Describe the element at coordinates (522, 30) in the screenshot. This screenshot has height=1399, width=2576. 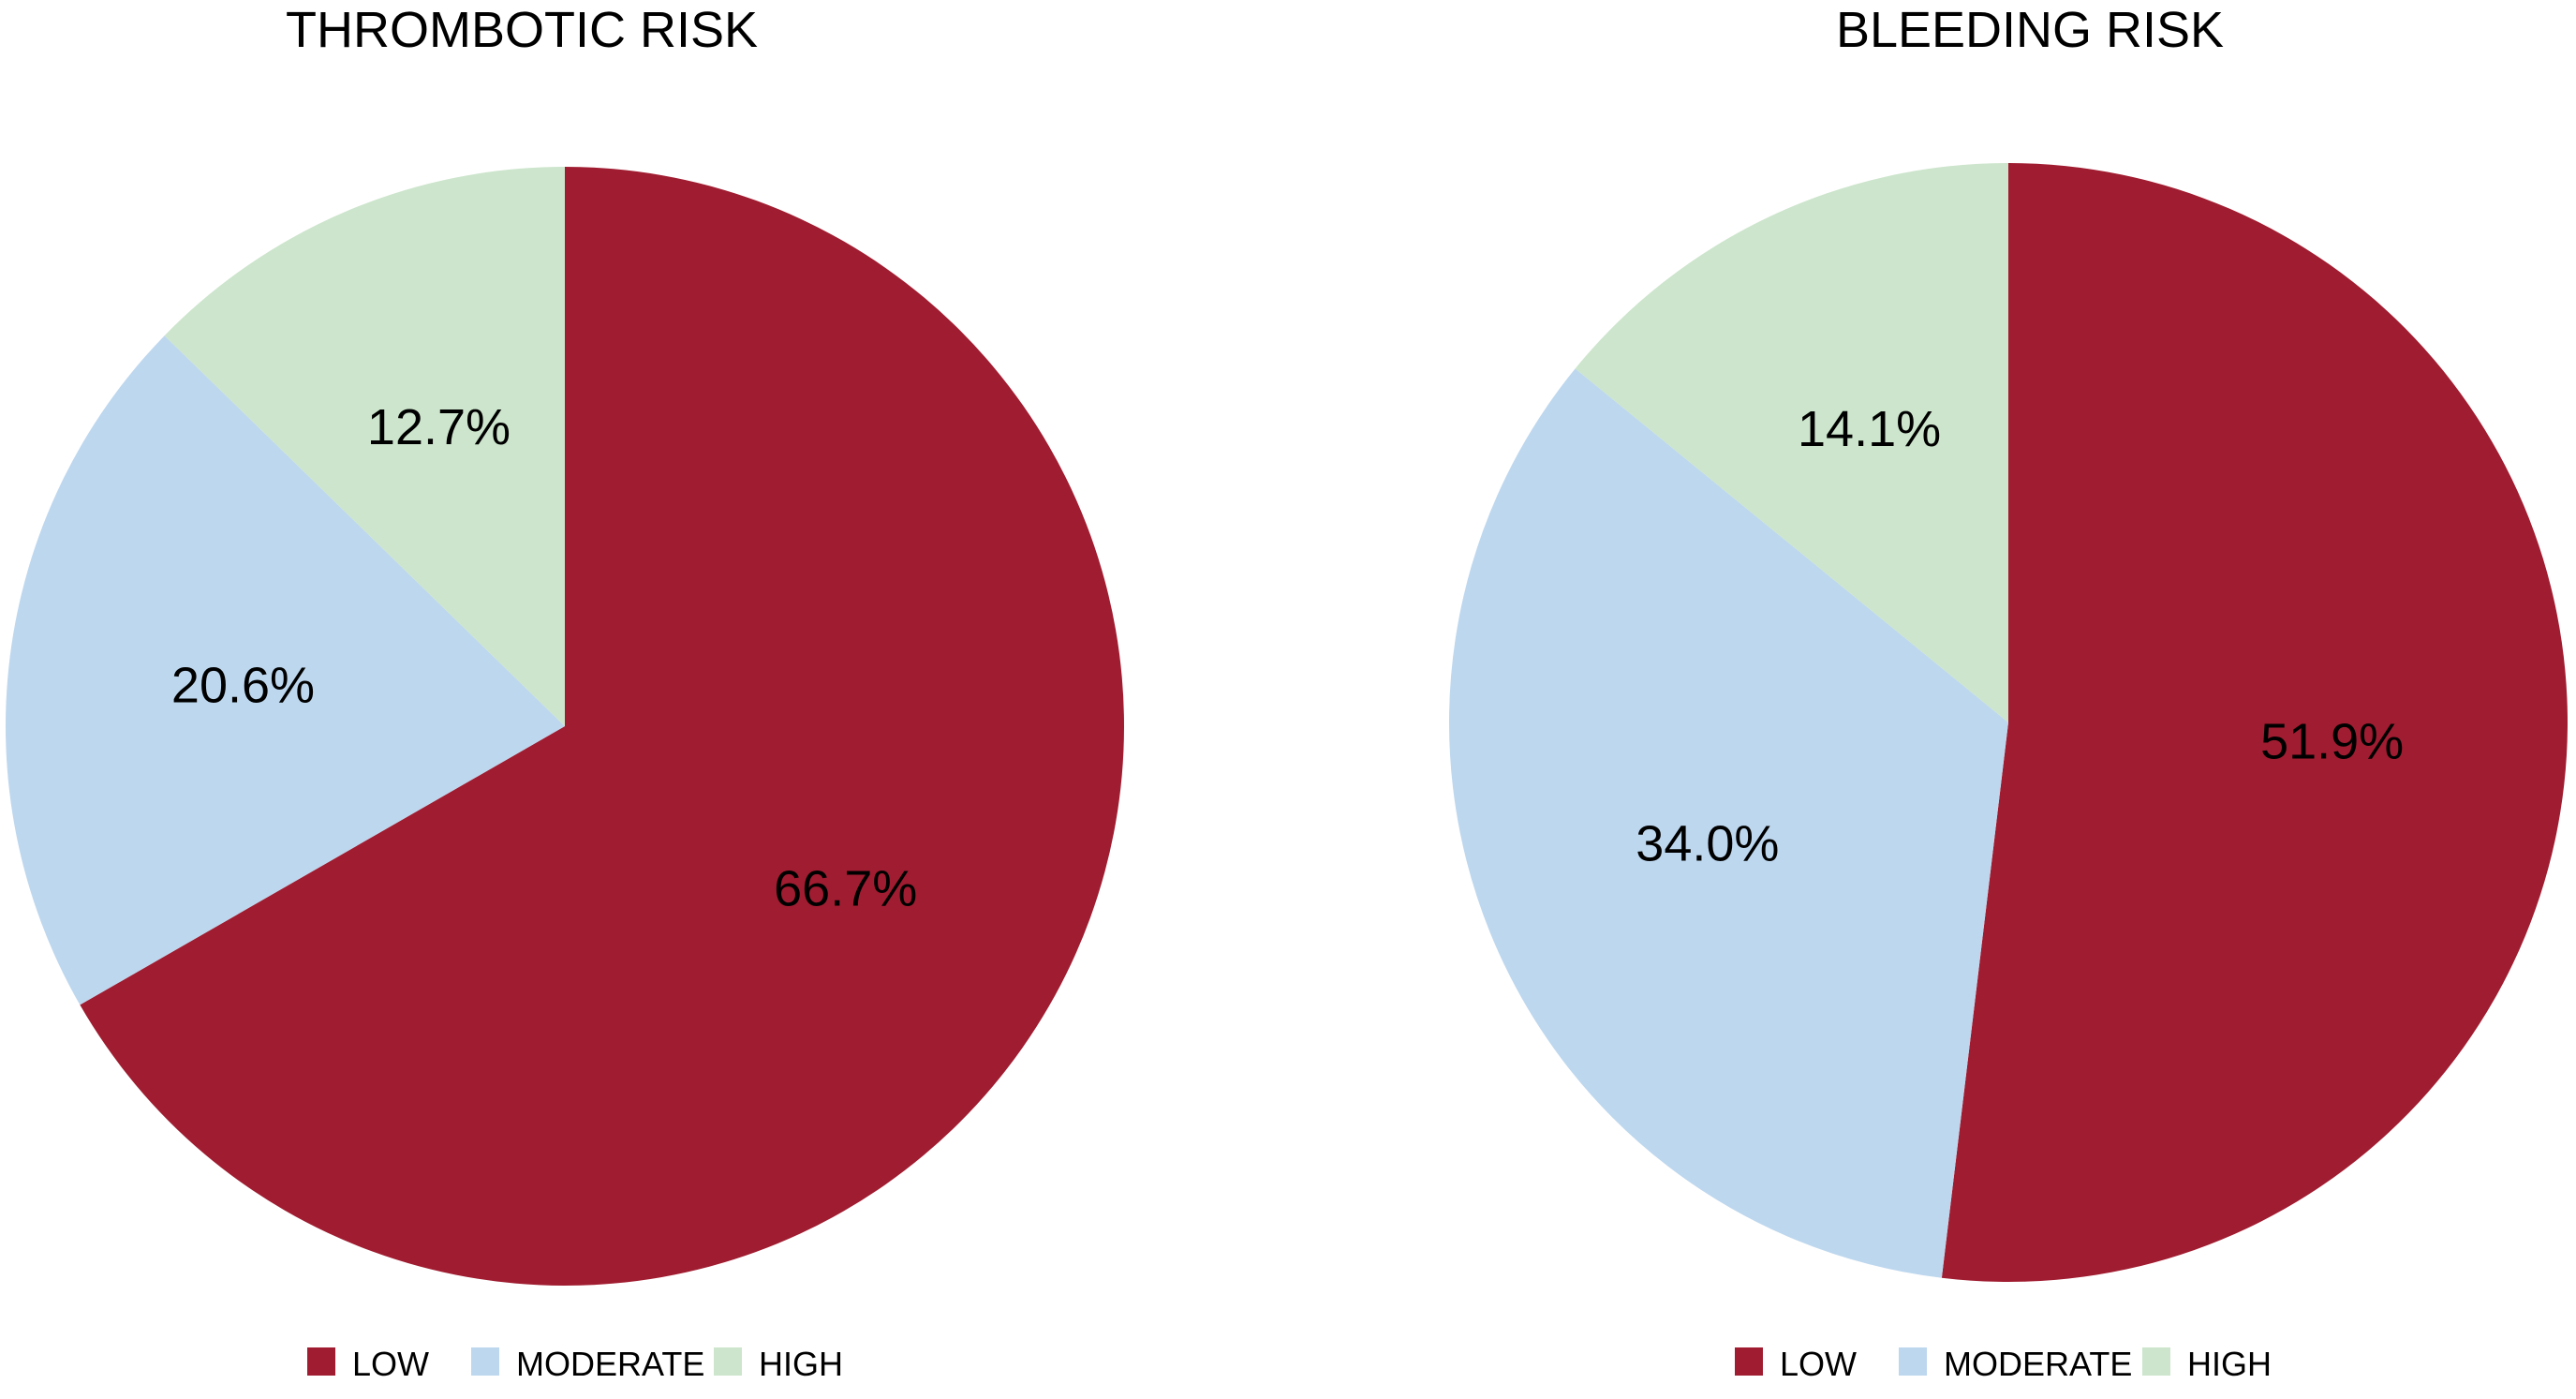
I see `chart-title: THROMBOTIC RISK` at that location.